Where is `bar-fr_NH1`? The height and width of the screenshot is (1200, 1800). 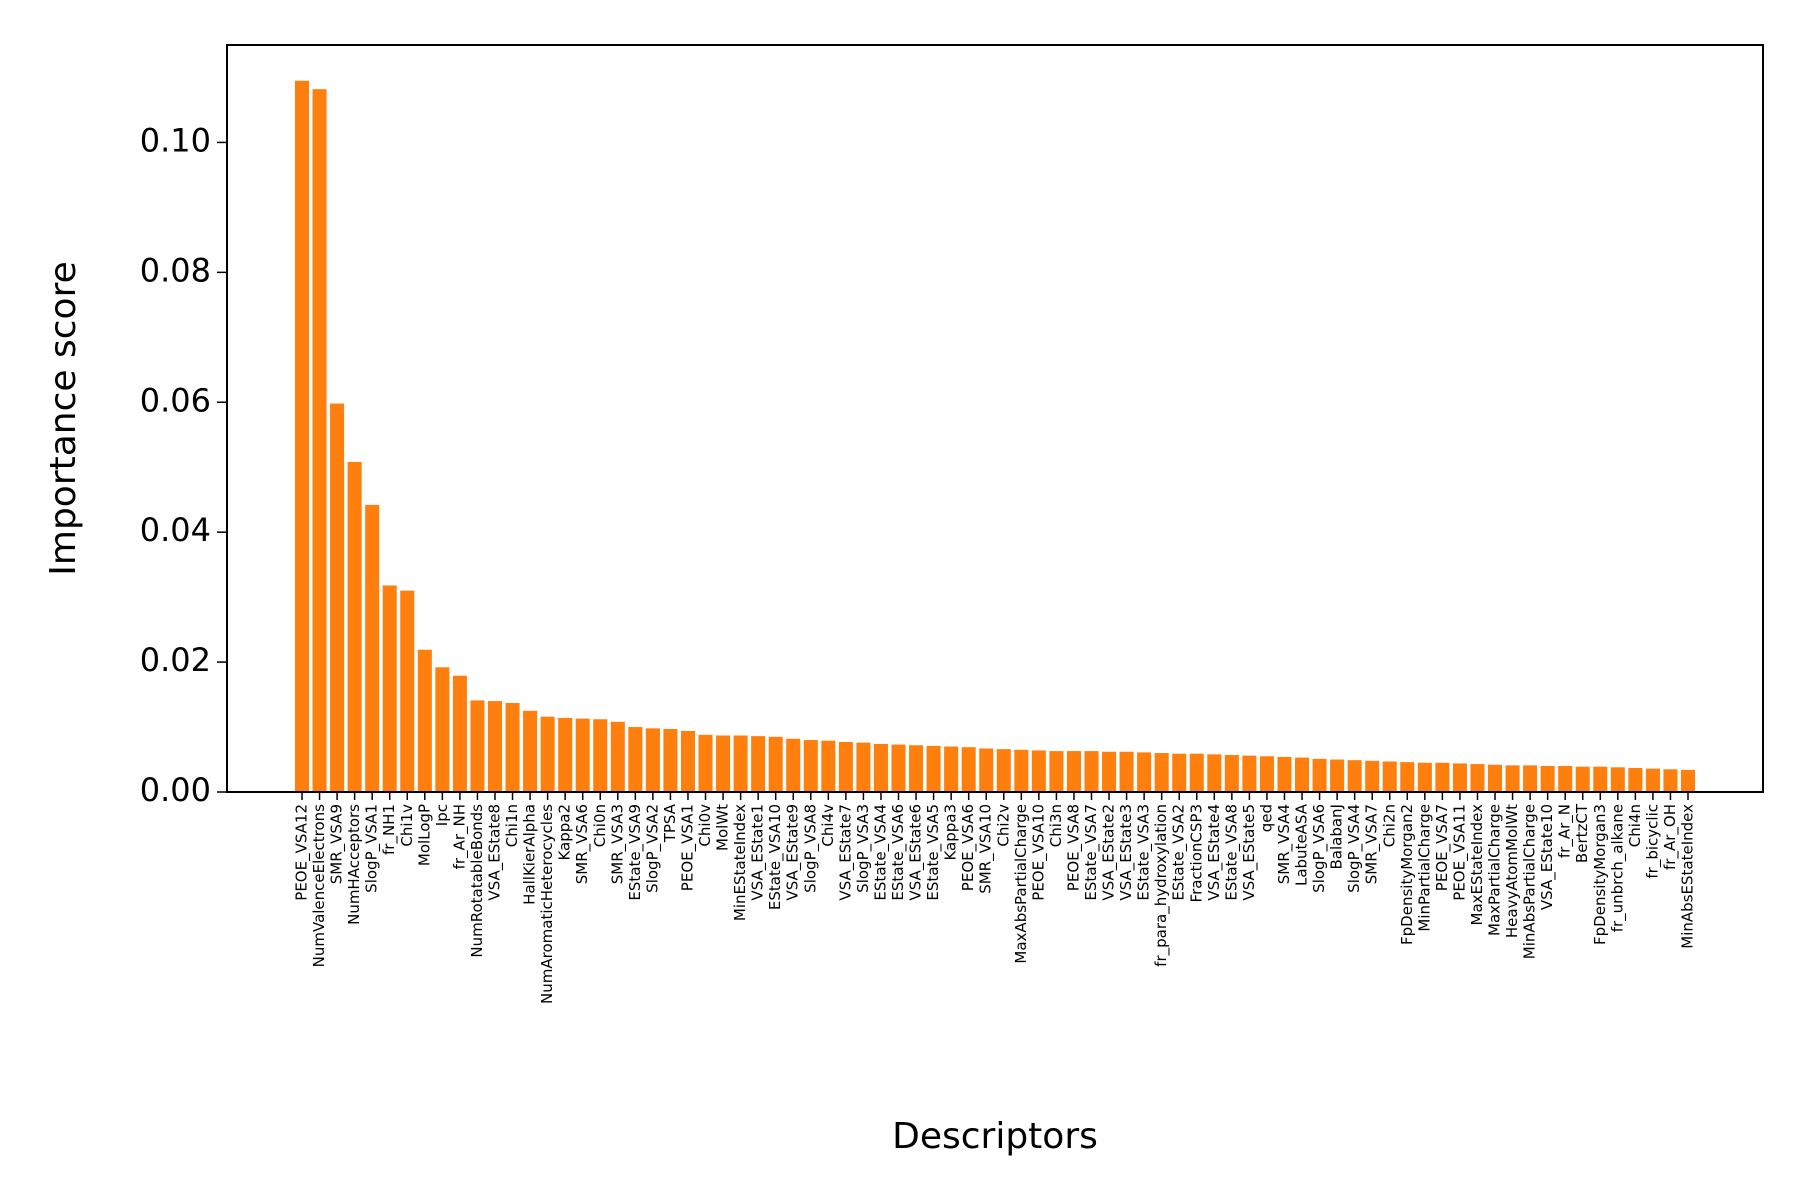
bar-fr_NH1 is located at coordinates (389, 688).